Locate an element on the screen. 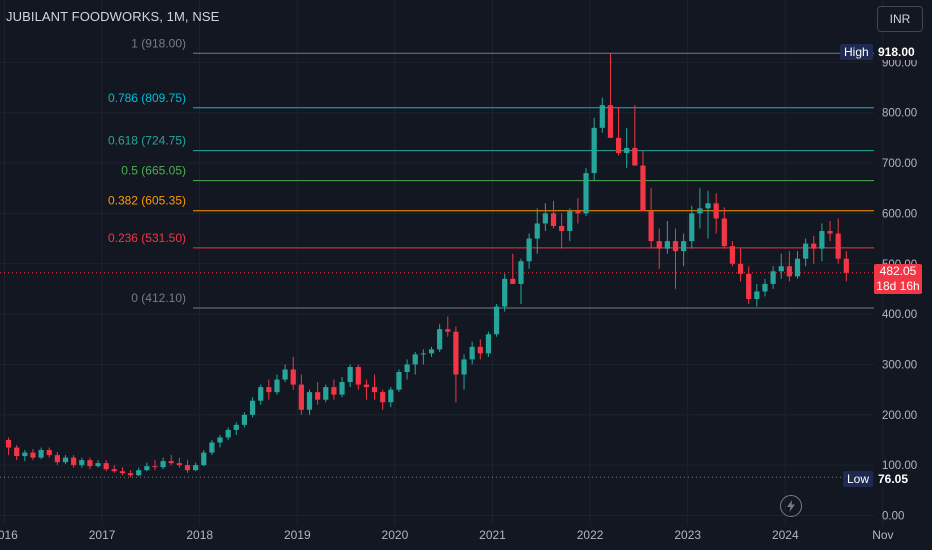 The height and width of the screenshot is (550, 932). high-label: High is located at coordinates (856, 52).